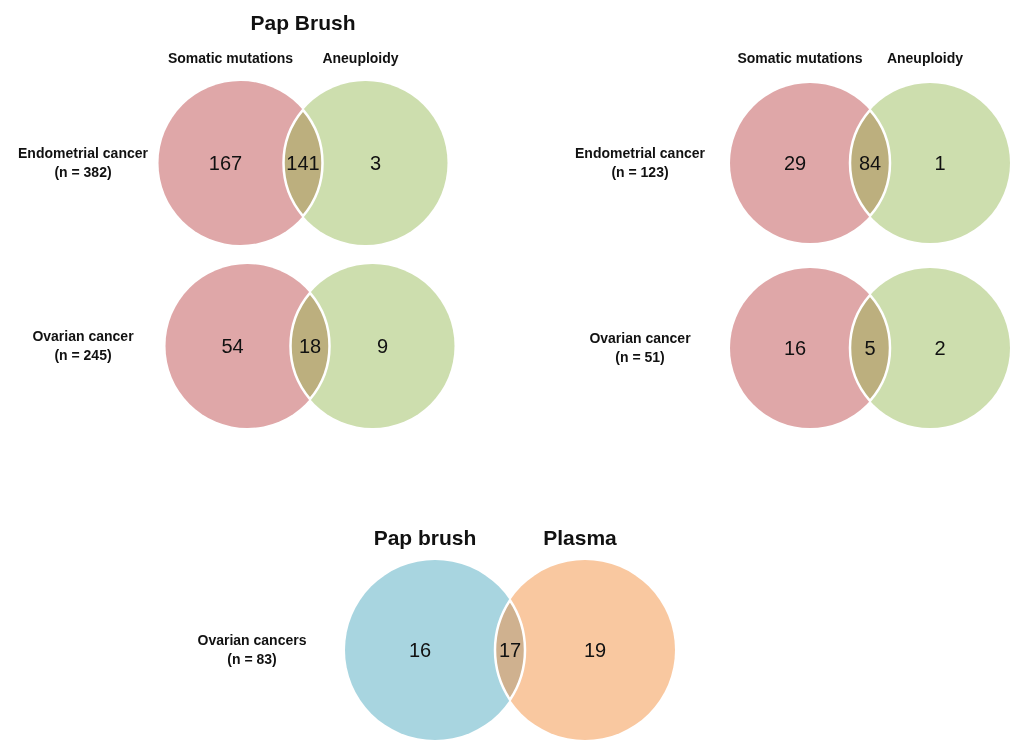  What do you see at coordinates (595, 650) in the screenshot?
I see `data-label: 19` at bounding box center [595, 650].